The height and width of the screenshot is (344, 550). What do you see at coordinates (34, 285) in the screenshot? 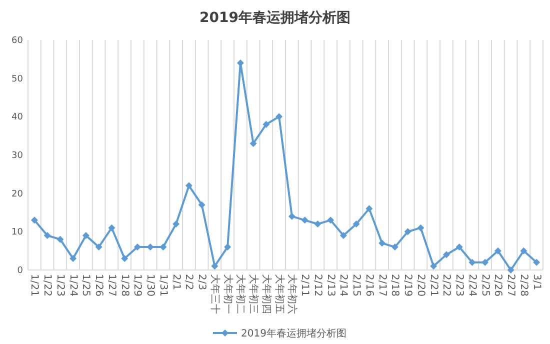
I see `x-tick-label: 1/21` at bounding box center [34, 285].